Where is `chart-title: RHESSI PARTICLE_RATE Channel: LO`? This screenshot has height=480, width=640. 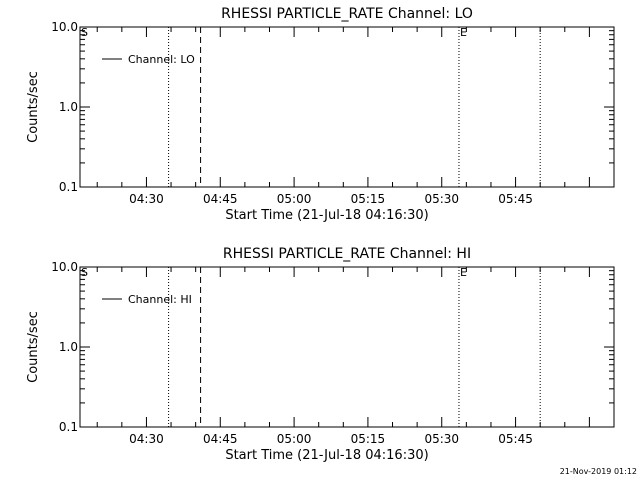 chart-title: RHESSI PARTICLE_RATE Channel: LO is located at coordinates (347, 14).